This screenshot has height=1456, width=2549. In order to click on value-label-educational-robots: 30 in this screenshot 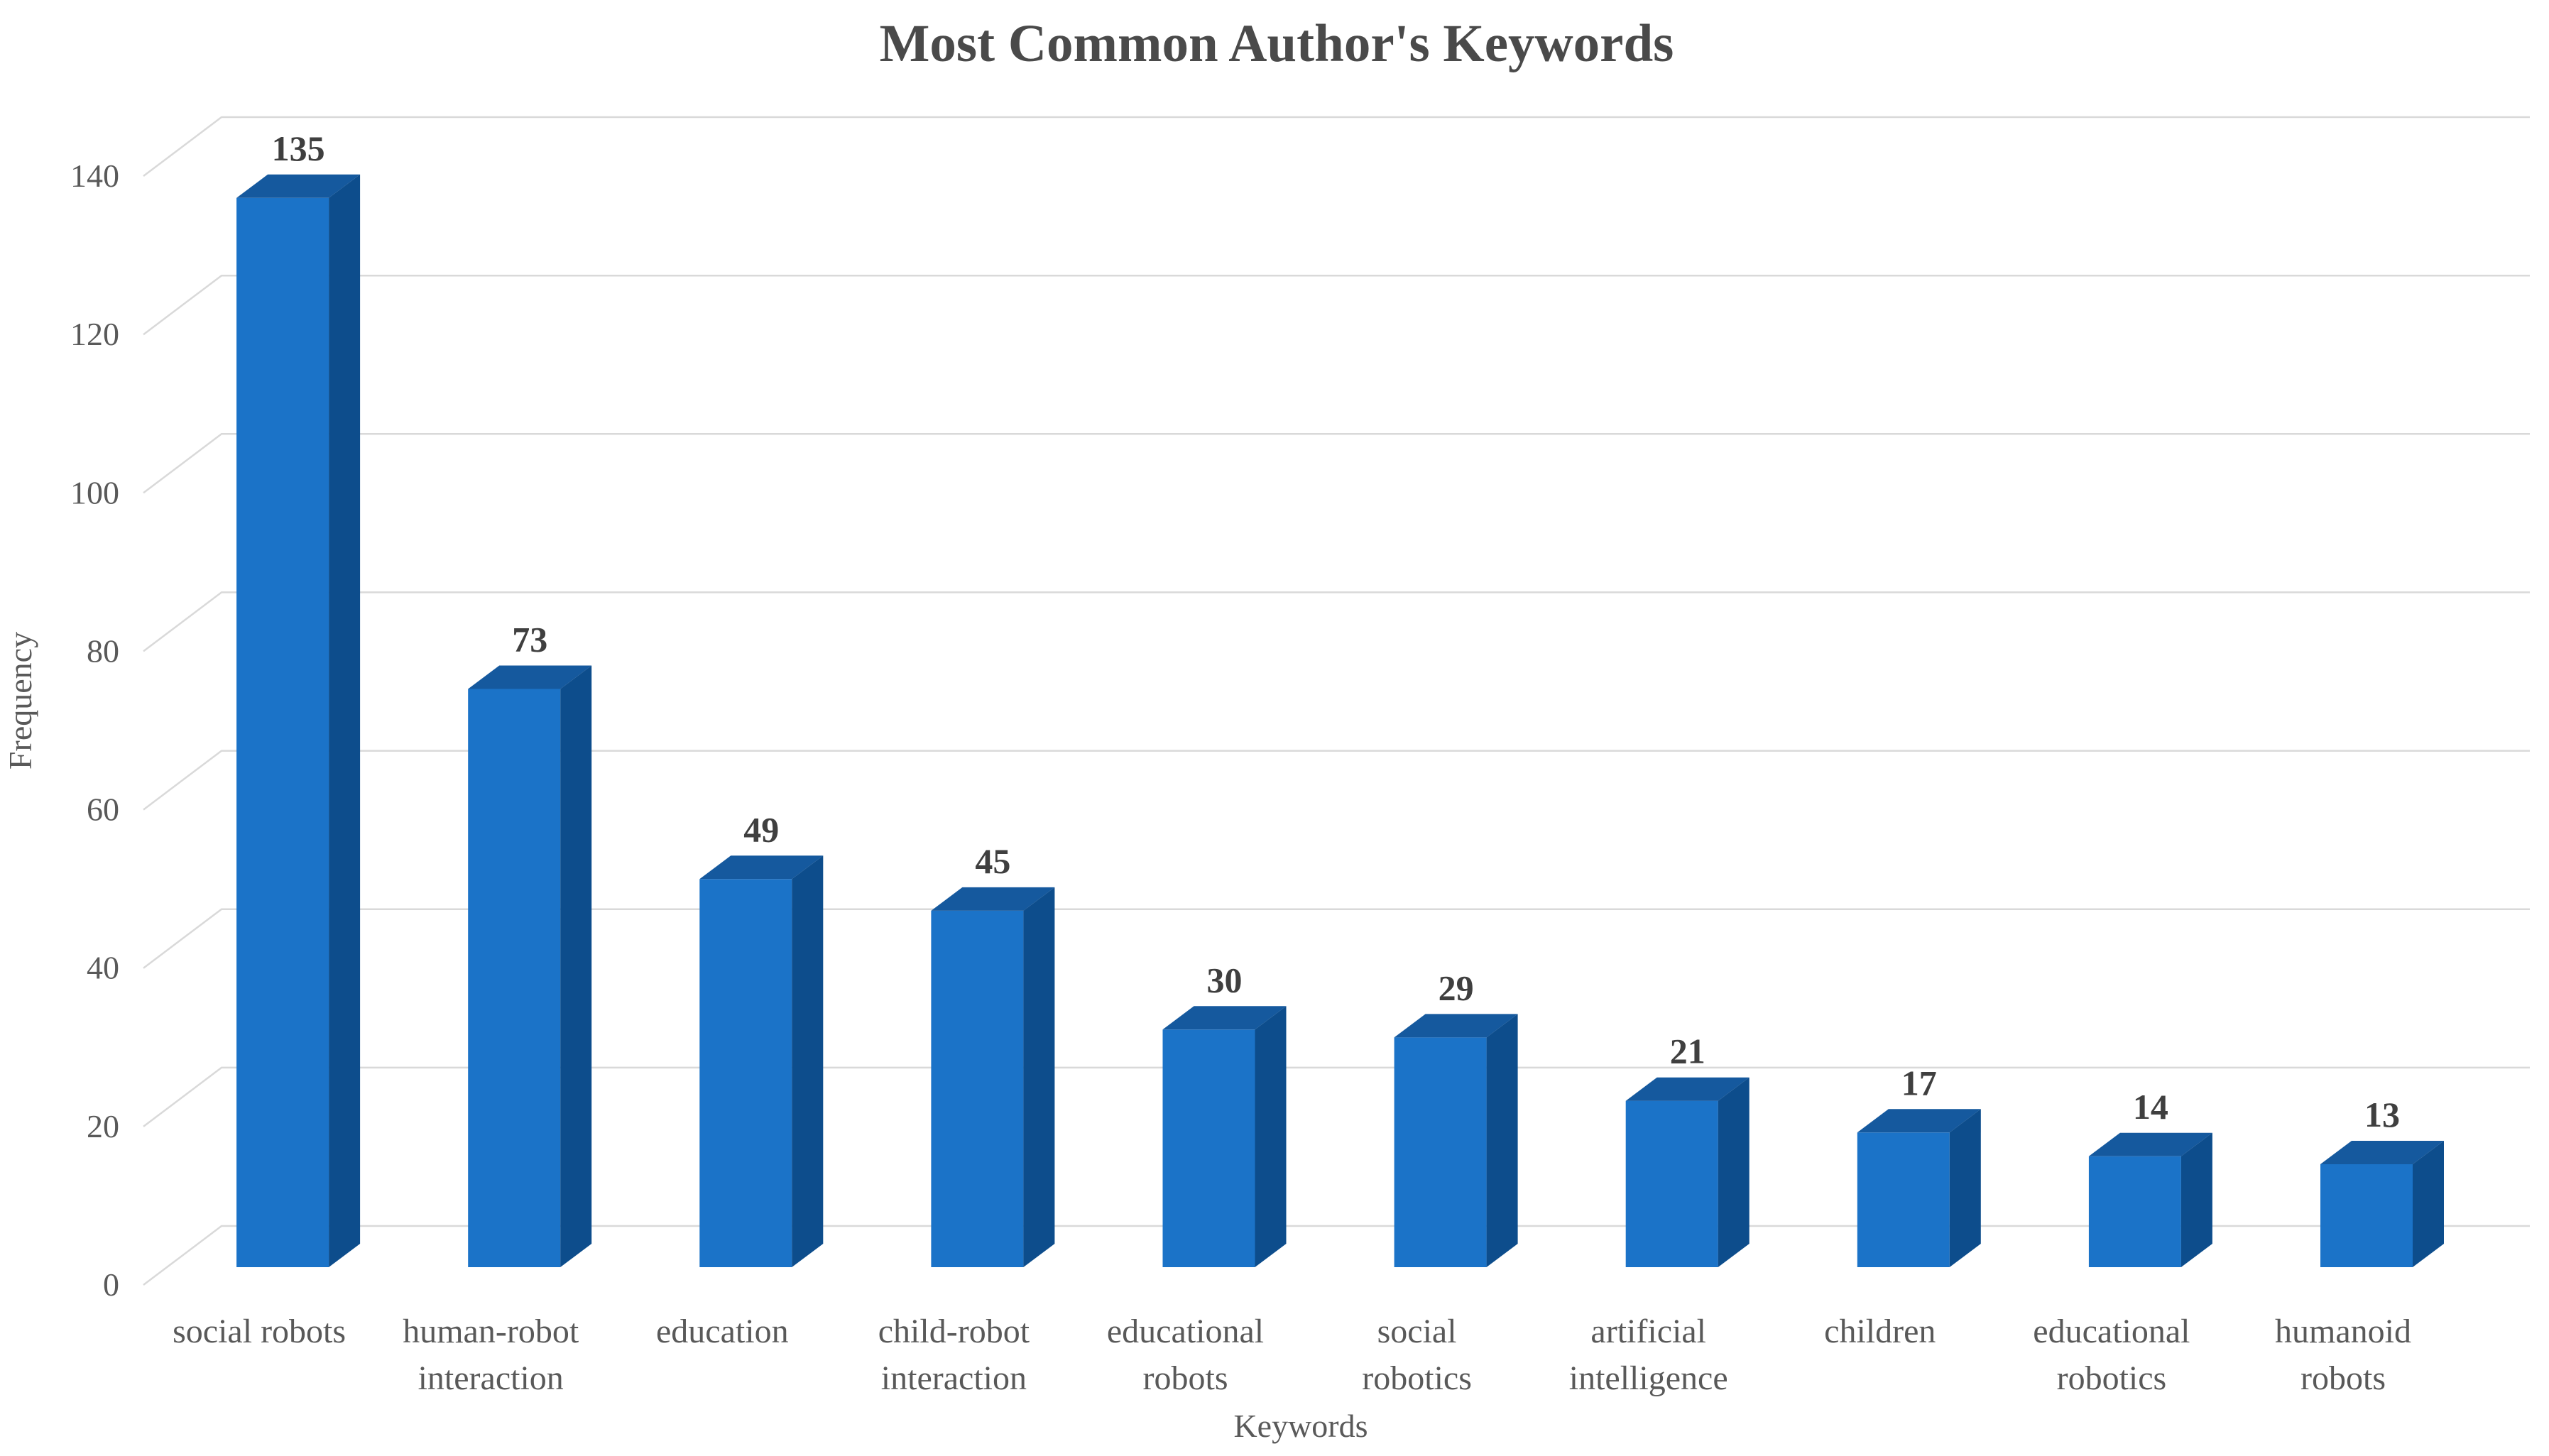, I will do `click(1225, 980)`.